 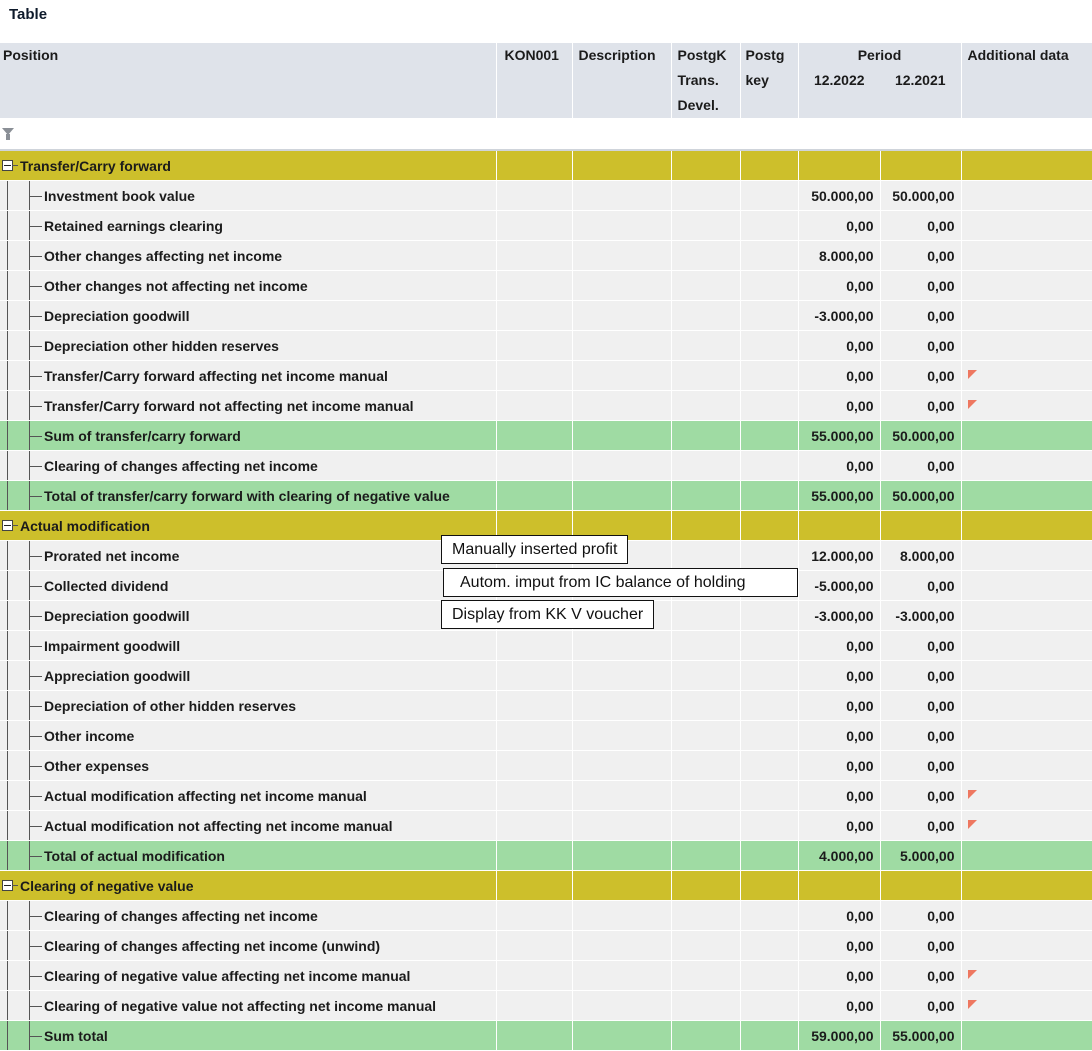 What do you see at coordinates (248, 555) in the screenshot?
I see `position-cell: Prorated net income` at bounding box center [248, 555].